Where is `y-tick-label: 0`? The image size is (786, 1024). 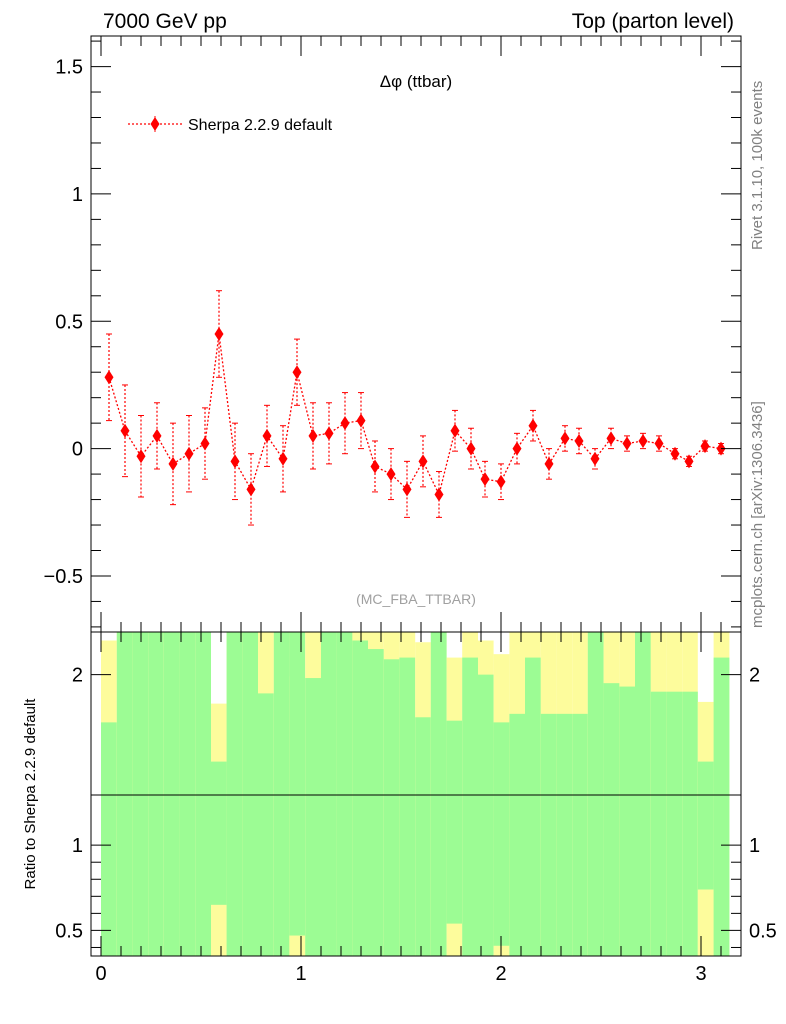
y-tick-label: 0 is located at coordinates (77, 450).